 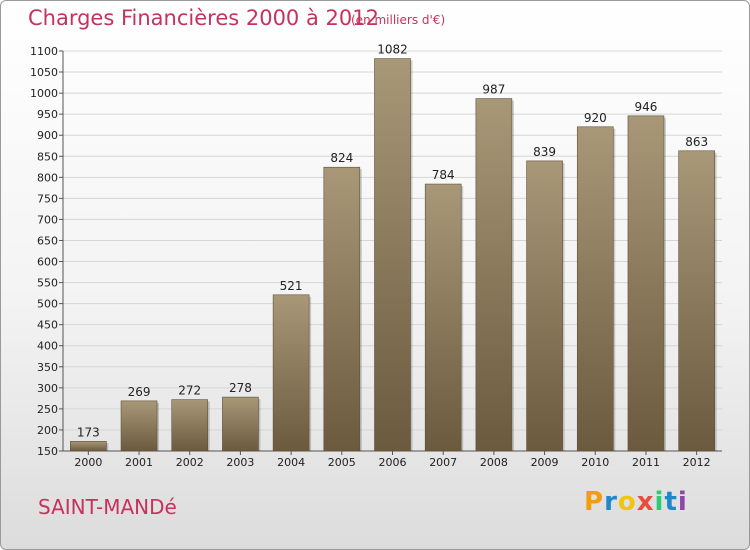 What do you see at coordinates (47, 177) in the screenshot?
I see `y-tick-label: 800` at bounding box center [47, 177].